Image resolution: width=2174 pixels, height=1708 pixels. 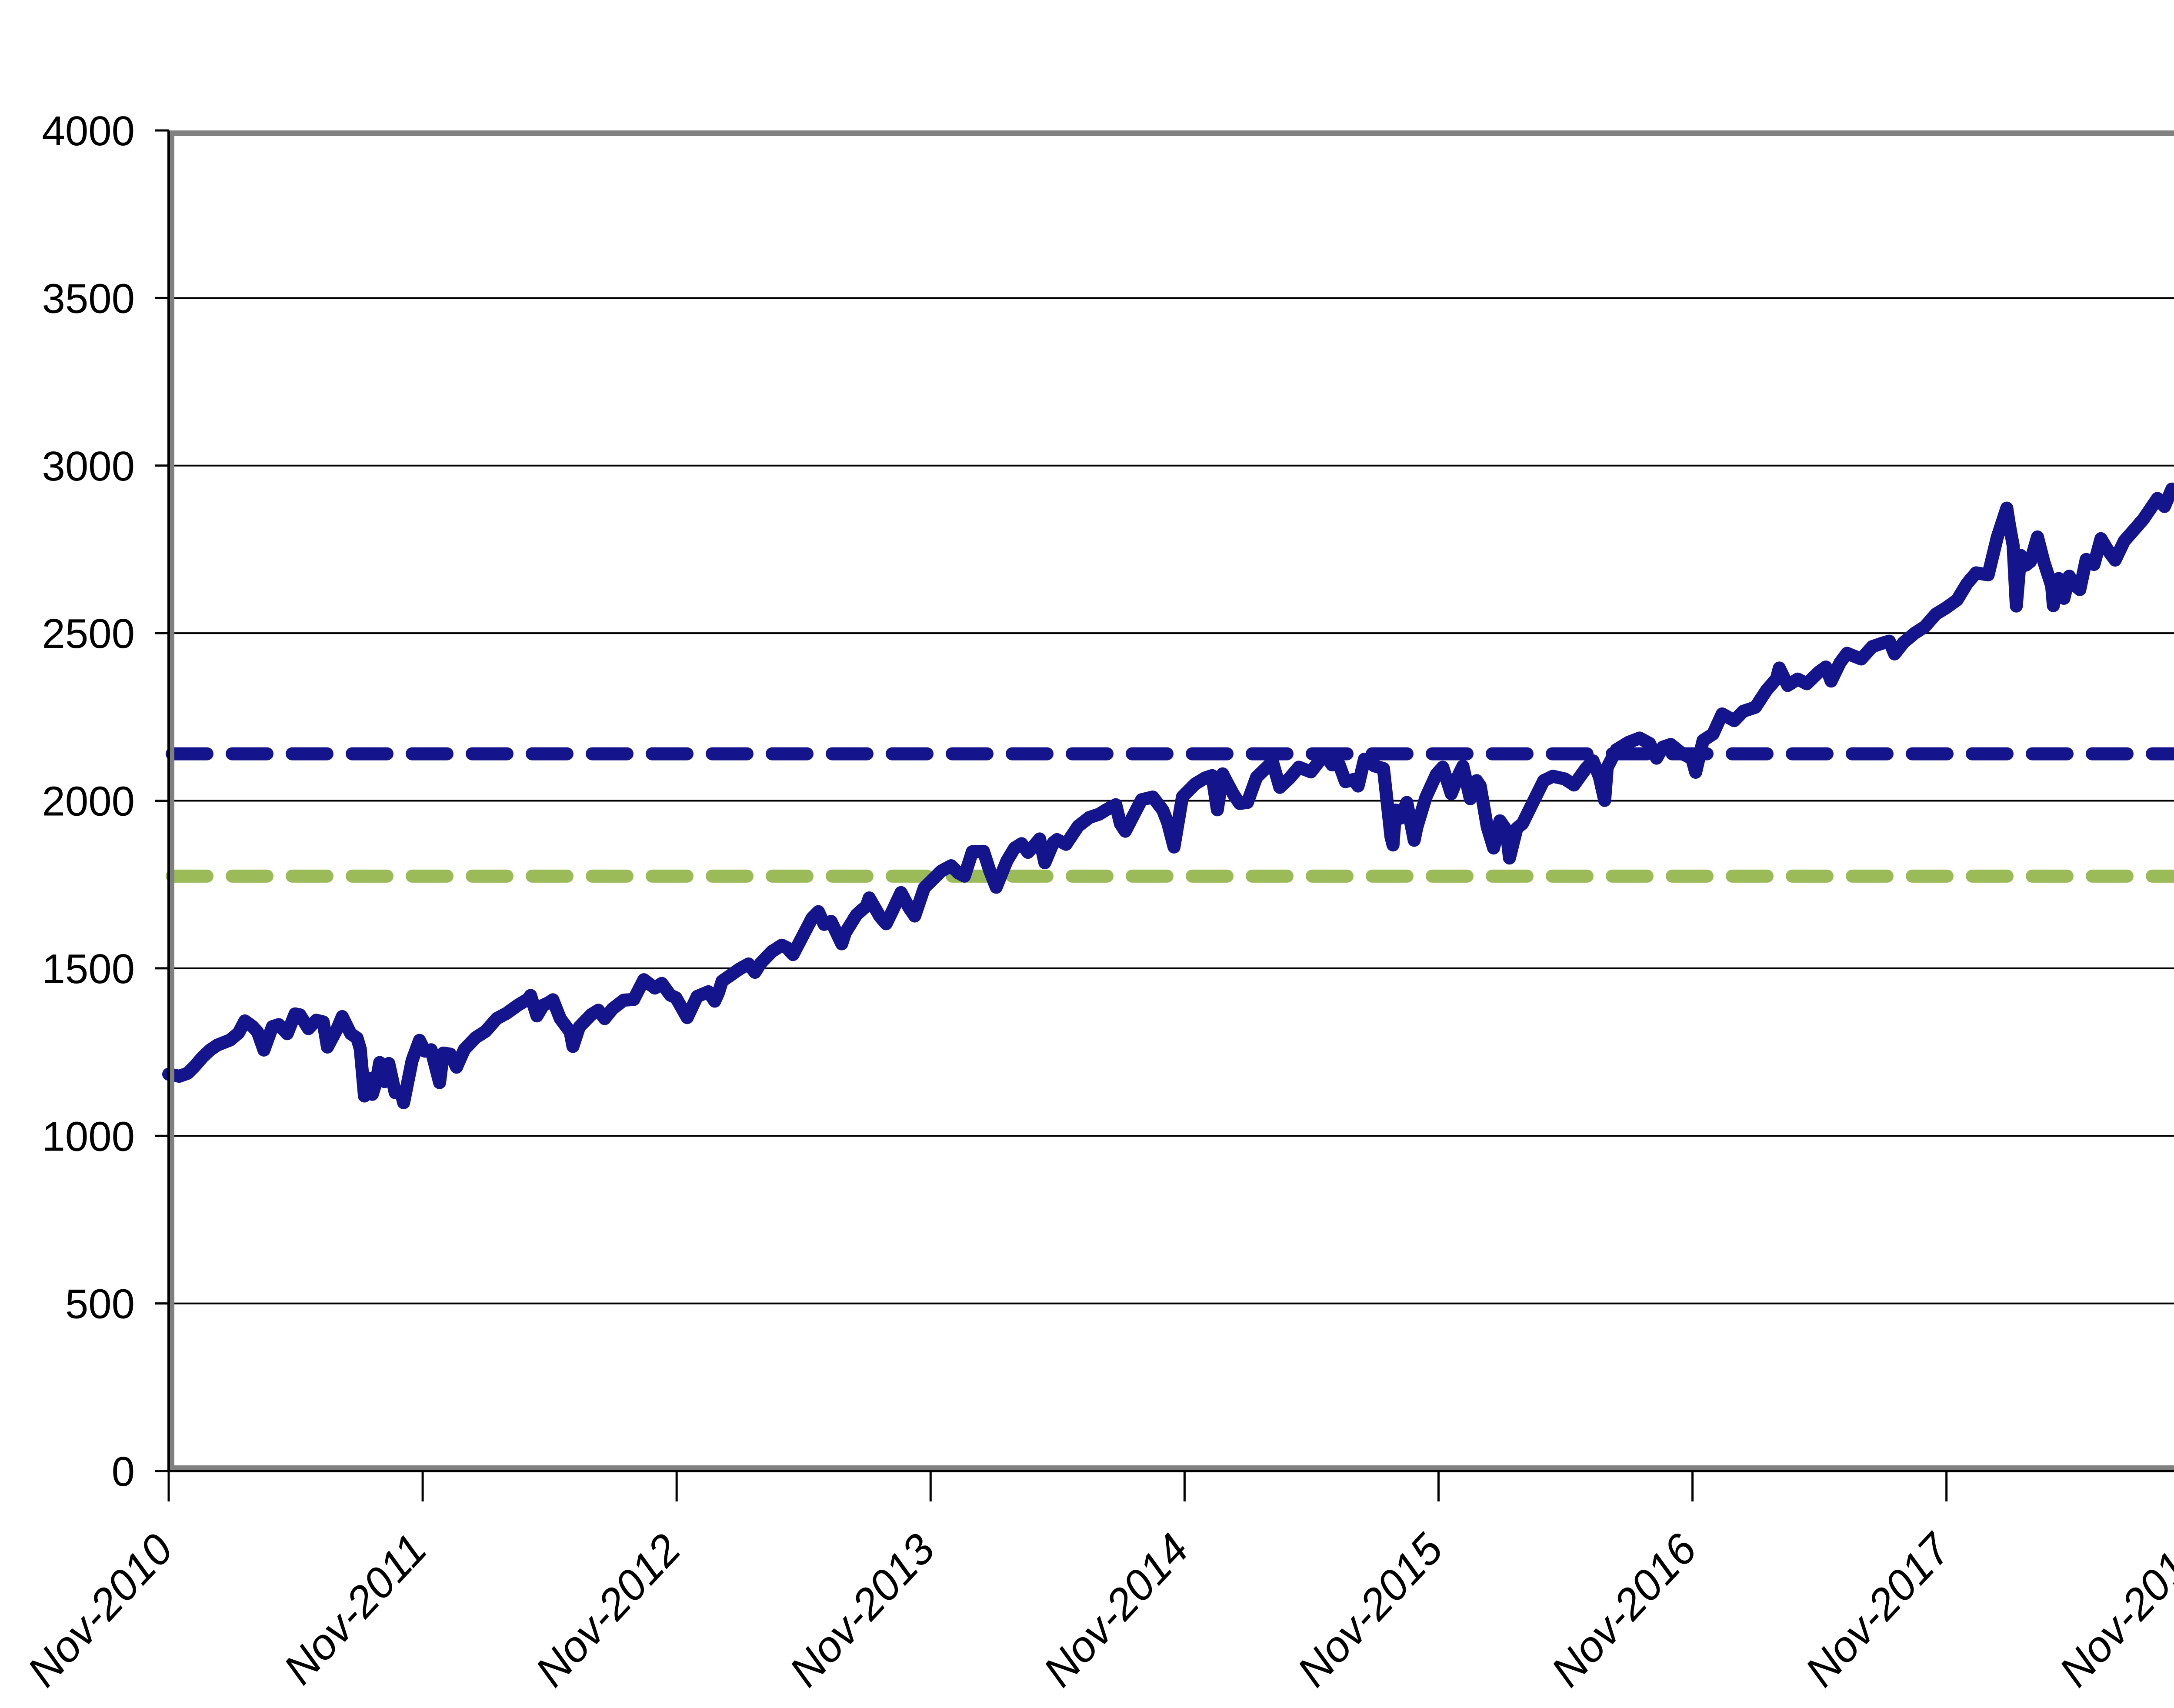 I want to click on y-axis-label: 1000, so click(x=88, y=1136).